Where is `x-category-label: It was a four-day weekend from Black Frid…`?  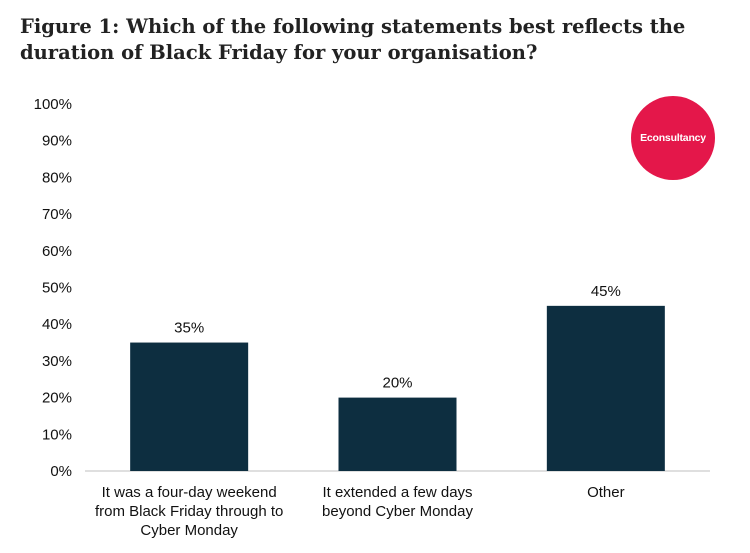
x-category-label: It was a four-day weekend from Black Frid… is located at coordinates (189, 511).